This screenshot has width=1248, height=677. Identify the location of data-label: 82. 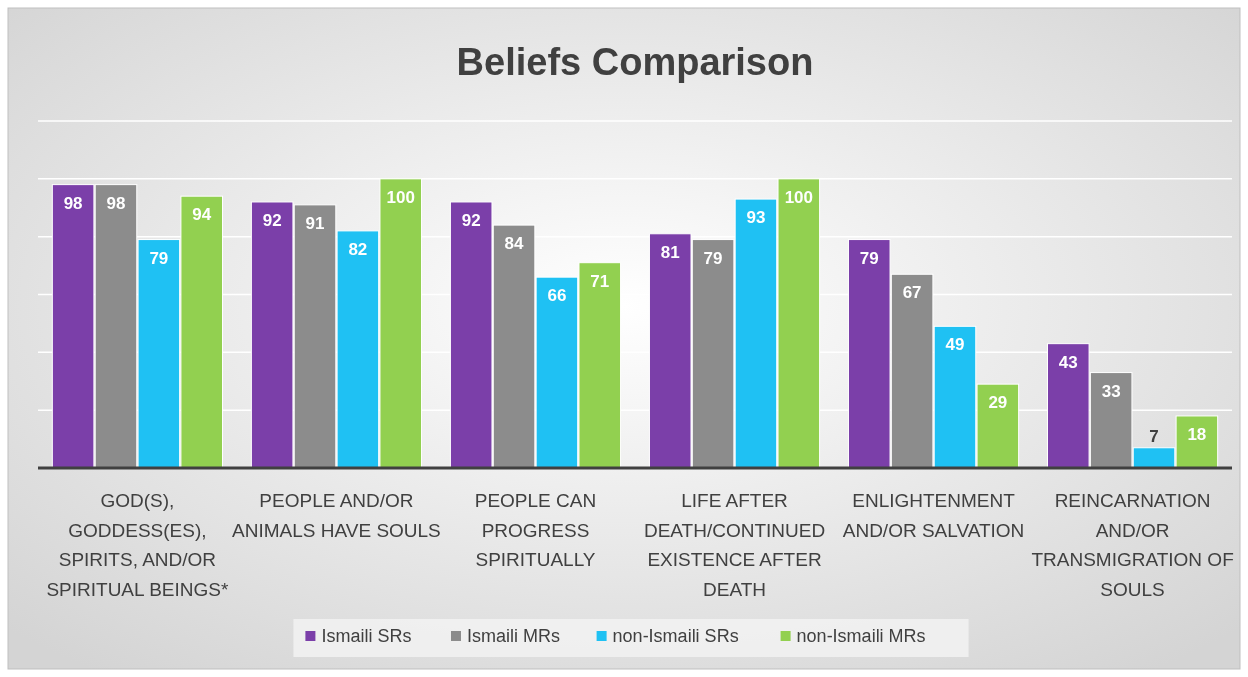
(358, 249).